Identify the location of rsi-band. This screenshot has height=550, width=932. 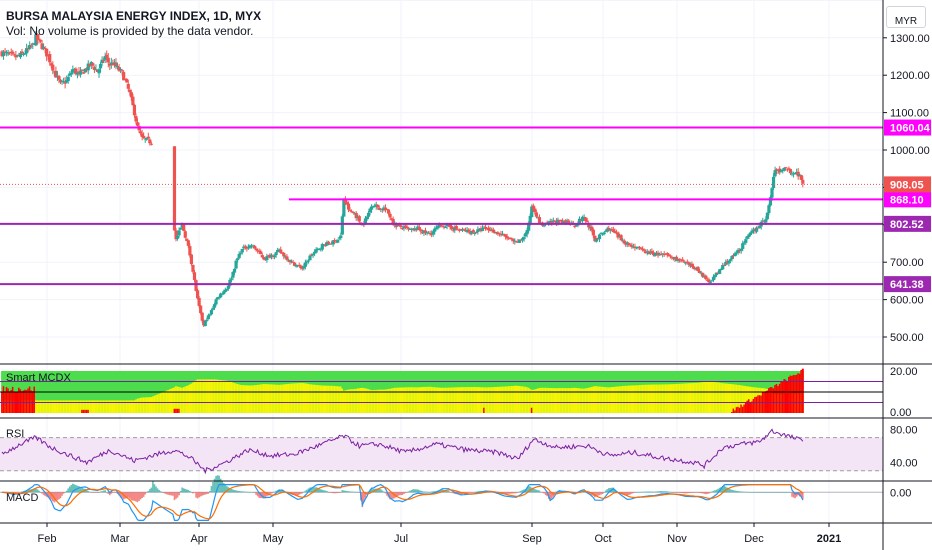
(441, 454).